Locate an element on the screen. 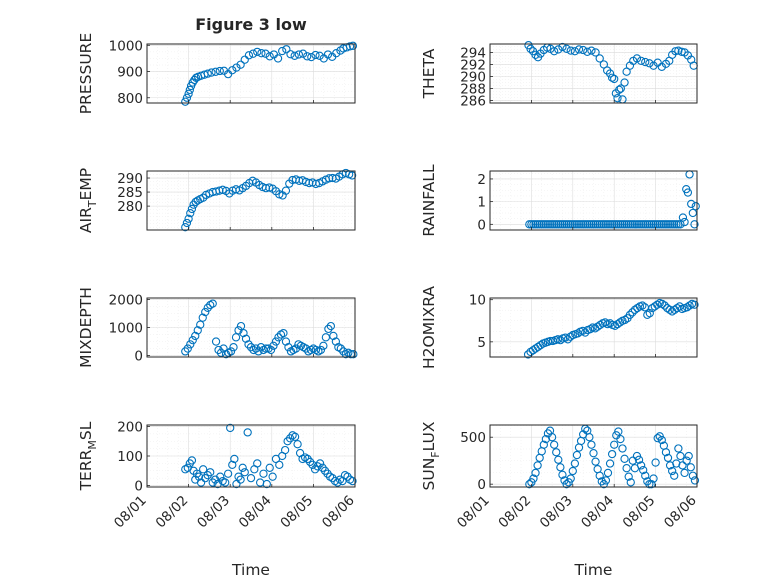 This screenshot has height=583, width=778. chart-panel: 0 1000 2000 MIXDEPTH is located at coordinates (217, 327).